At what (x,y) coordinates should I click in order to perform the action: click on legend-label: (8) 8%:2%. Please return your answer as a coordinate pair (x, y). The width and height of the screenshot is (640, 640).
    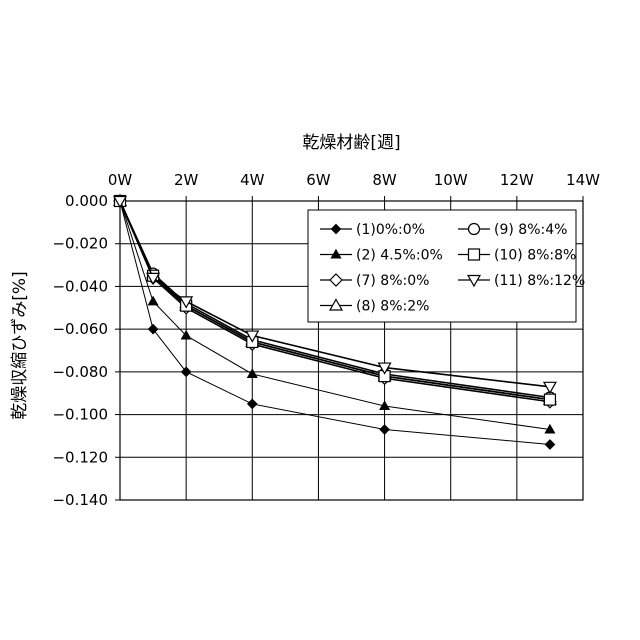
    Looking at the image, I should click on (392, 307).